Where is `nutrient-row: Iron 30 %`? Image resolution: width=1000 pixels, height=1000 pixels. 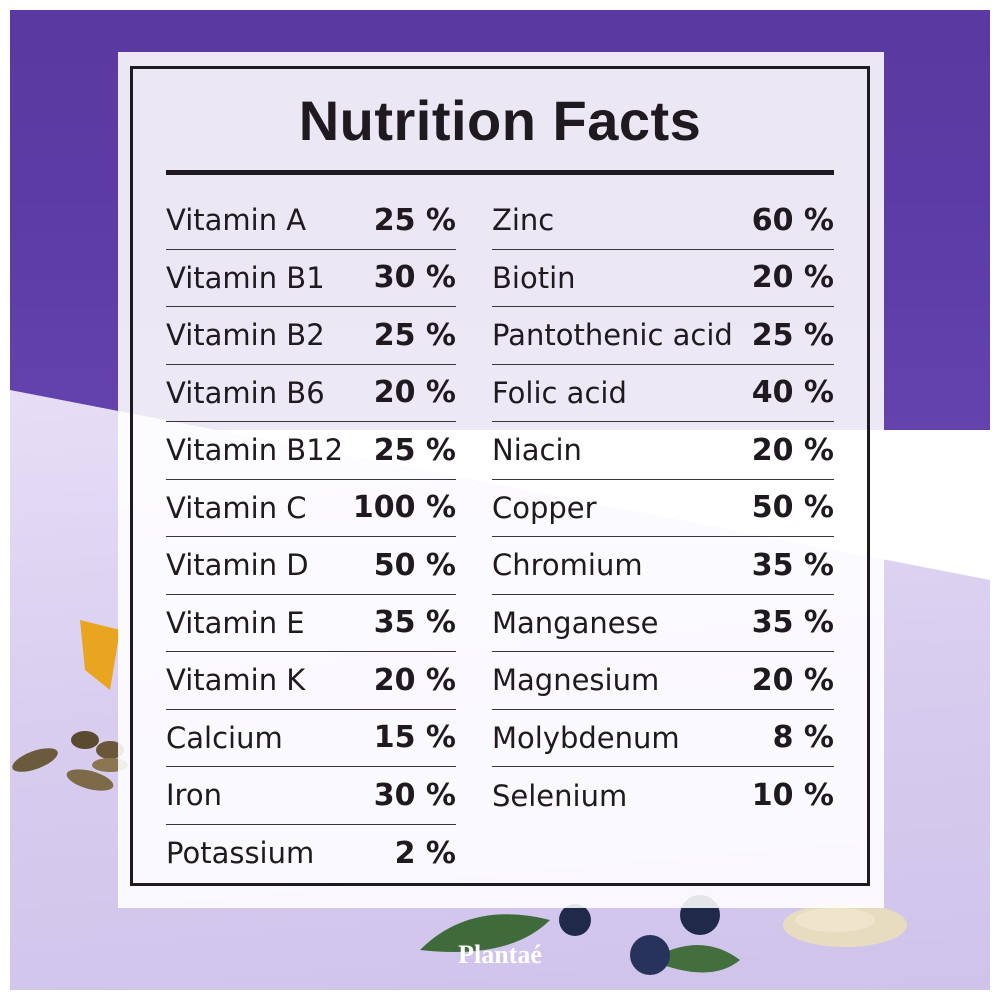 nutrient-row: Iron 30 % is located at coordinates (311, 796).